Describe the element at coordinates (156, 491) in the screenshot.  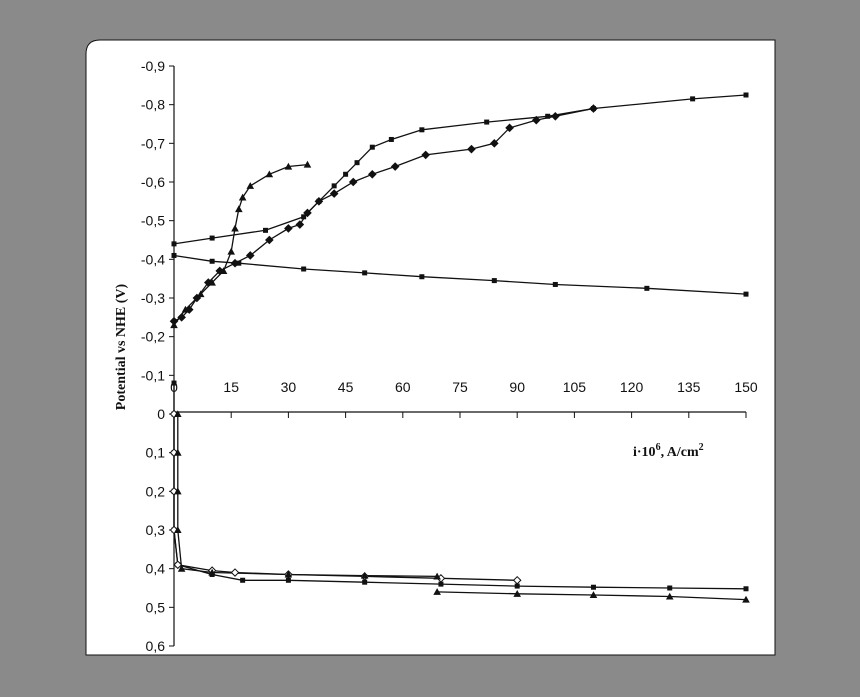
I see `y-tick-label: 0,2` at that location.